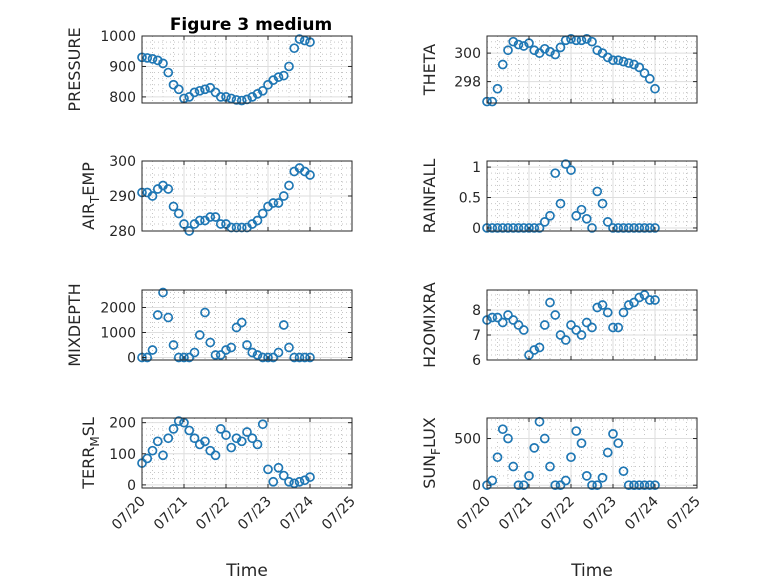 The width and height of the screenshot is (778, 583). Describe the element at coordinates (122, 162) in the screenshot. I see `y-tick-label: 300` at that location.